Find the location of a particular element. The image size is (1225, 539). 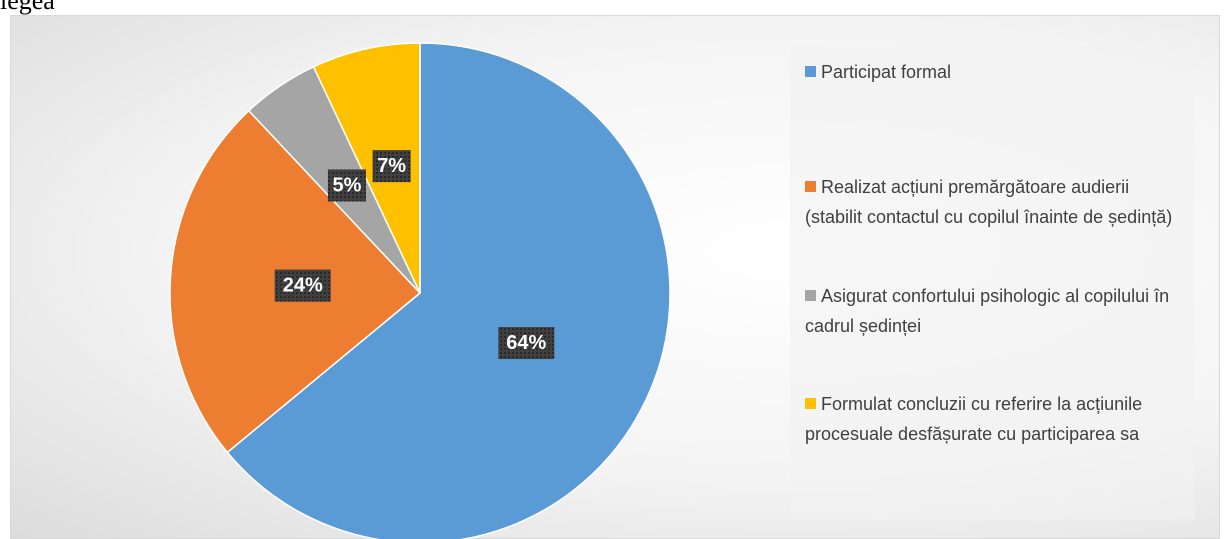

page-fragment: legea is located at coordinates (27, 7).